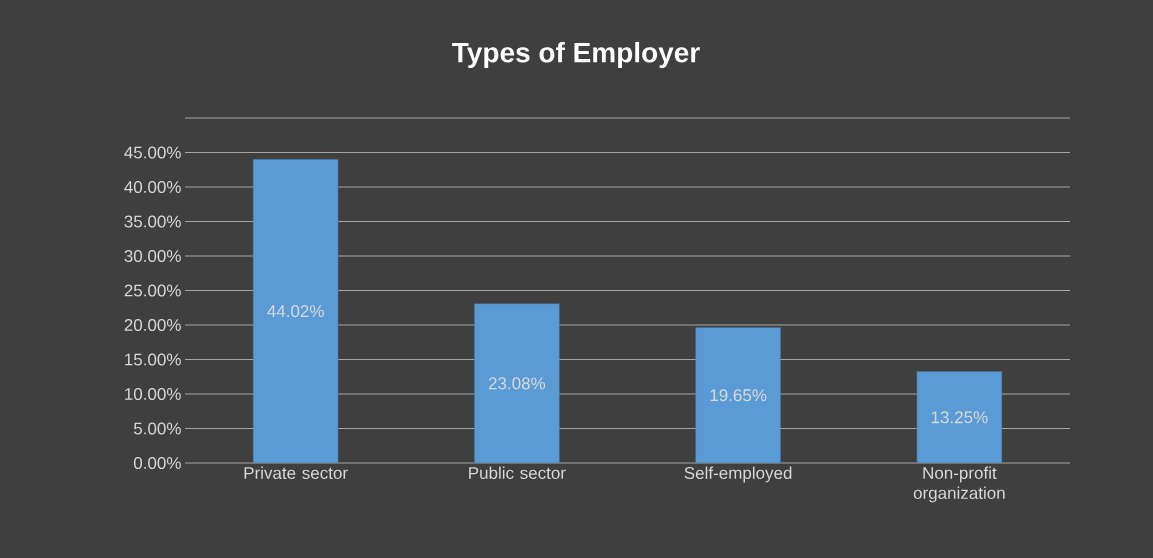  What do you see at coordinates (153, 359) in the screenshot?
I see `y-tick-label: 15.00%` at bounding box center [153, 359].